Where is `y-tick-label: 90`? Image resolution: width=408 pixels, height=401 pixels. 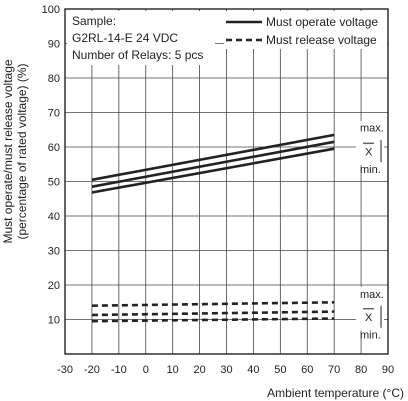 y-tick-label: 90 is located at coordinates (54, 45).